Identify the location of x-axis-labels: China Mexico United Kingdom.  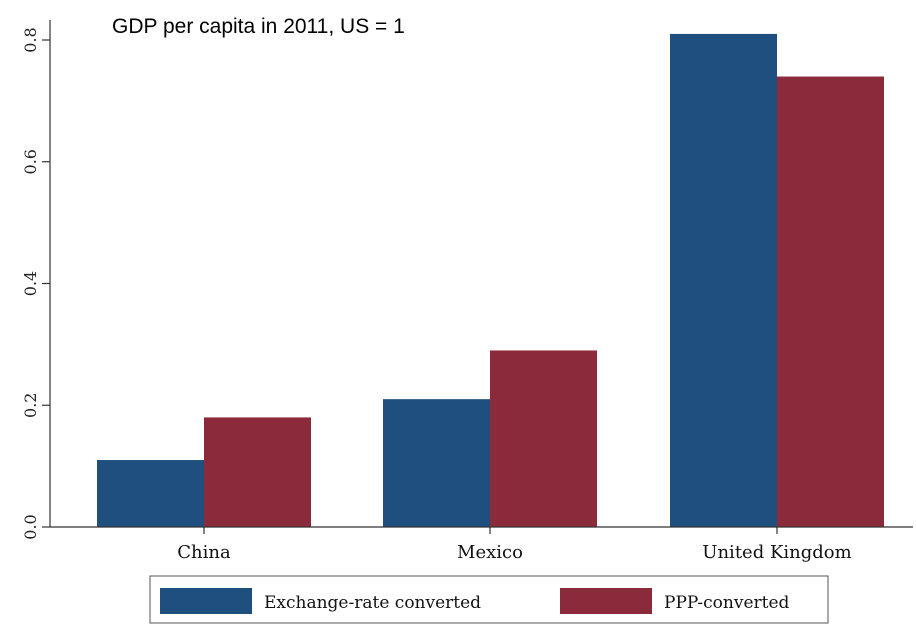
(514, 545).